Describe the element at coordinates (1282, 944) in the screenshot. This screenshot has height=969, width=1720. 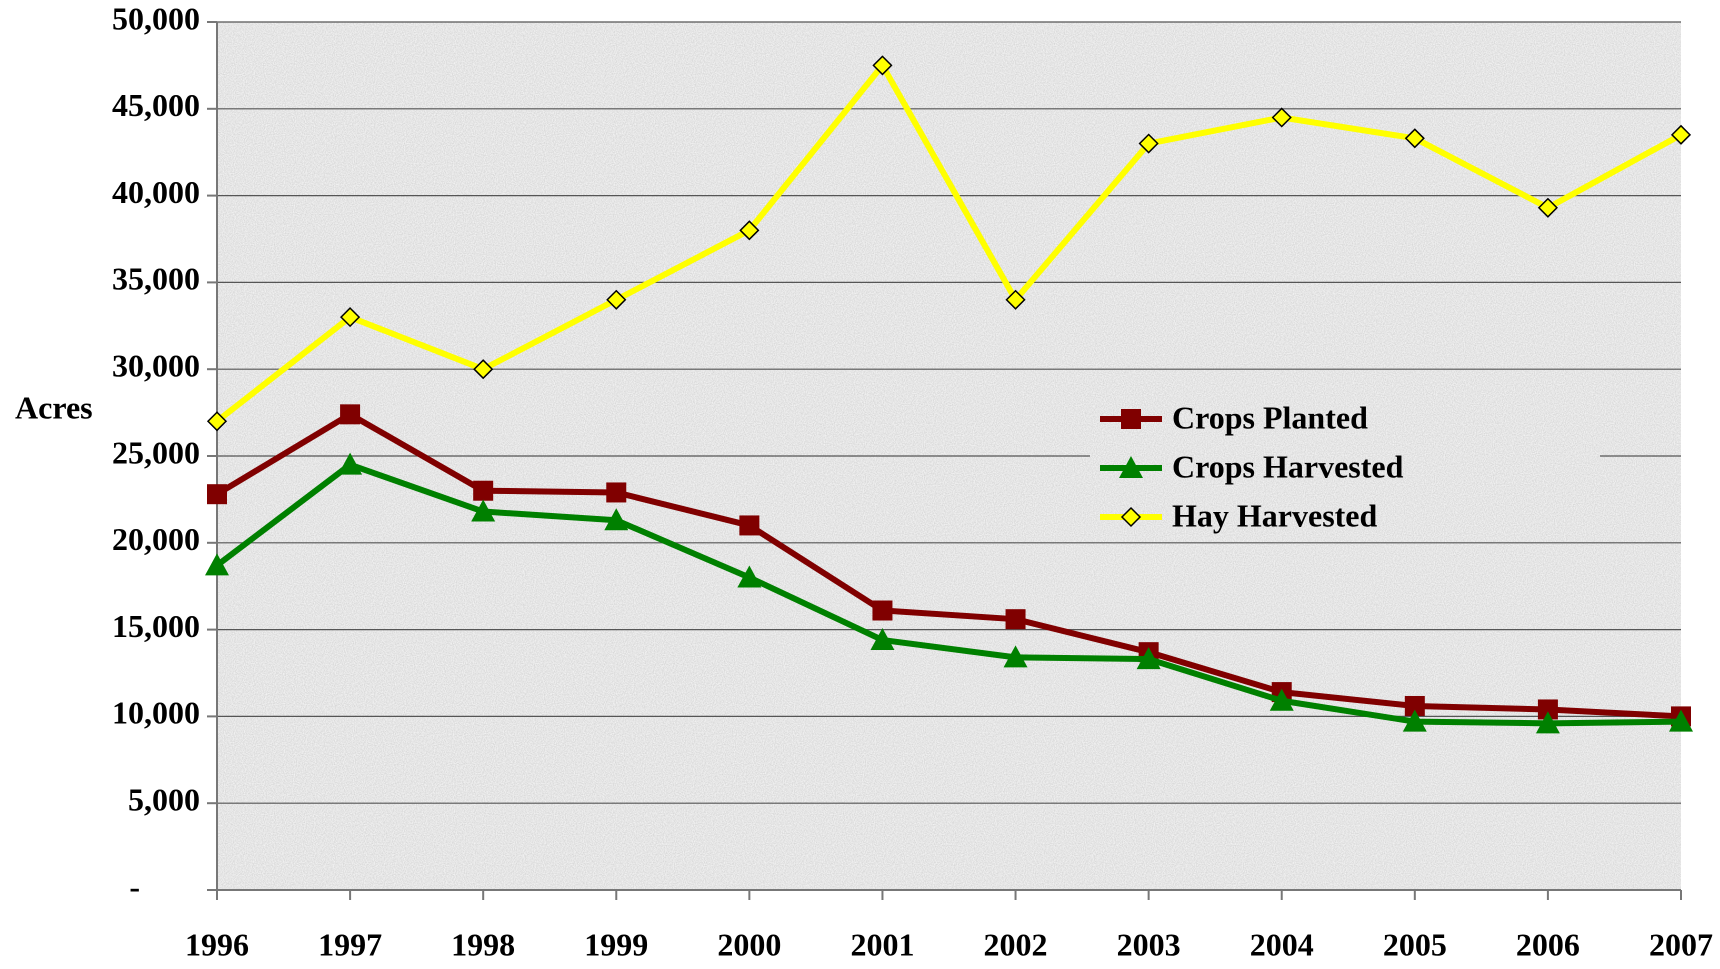
I see `x-tick-label: 2004` at that location.